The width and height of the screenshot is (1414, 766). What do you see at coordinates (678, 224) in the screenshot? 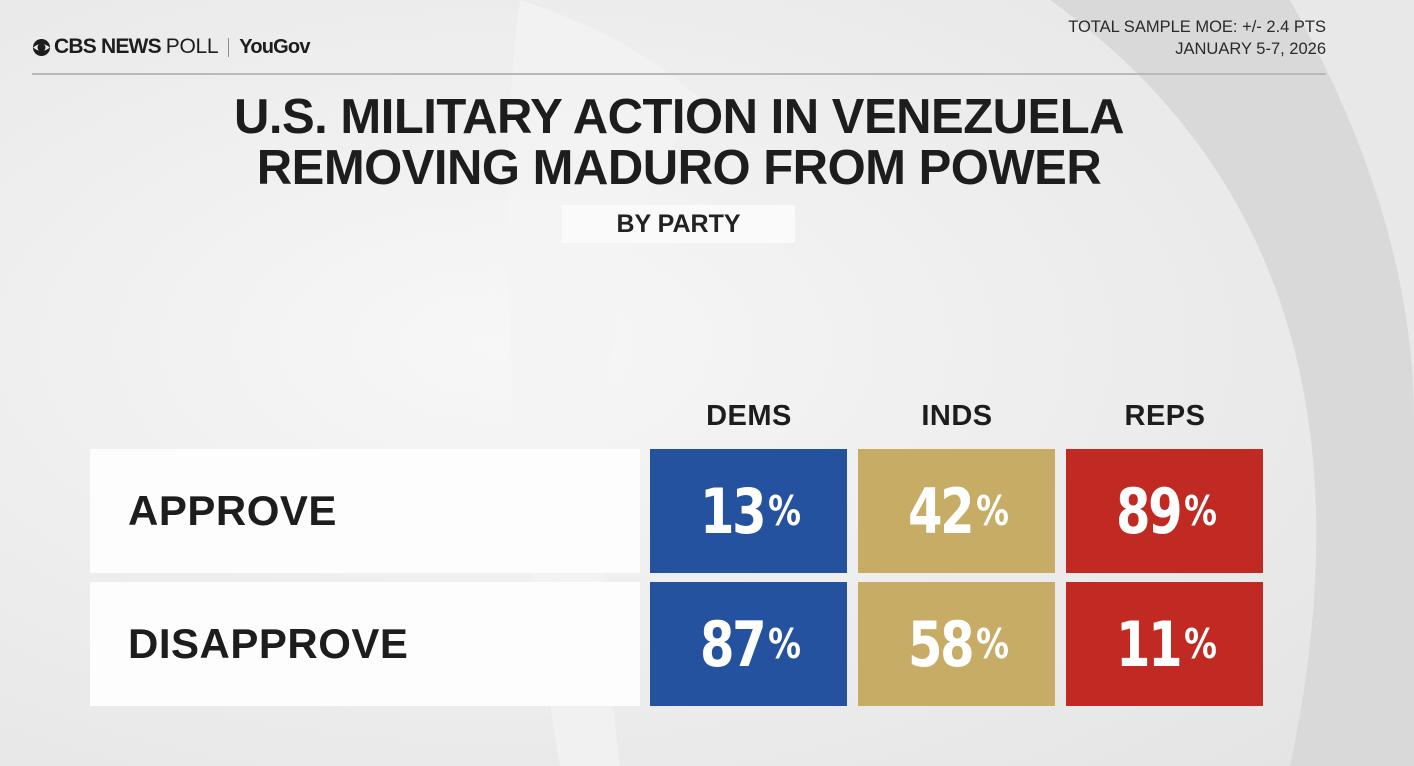
I see `chart-subtitle: BY PARTY` at bounding box center [678, 224].